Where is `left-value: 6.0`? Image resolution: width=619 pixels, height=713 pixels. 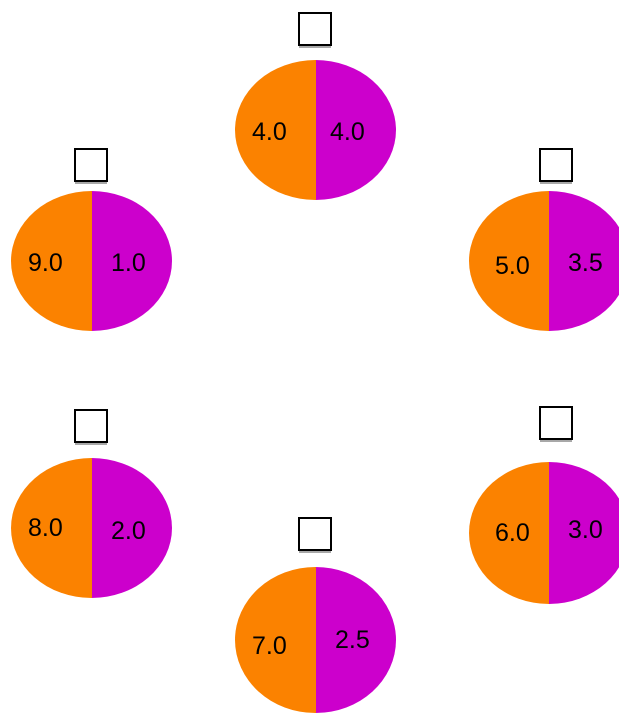
left-value: 6.0 is located at coordinates (512, 533).